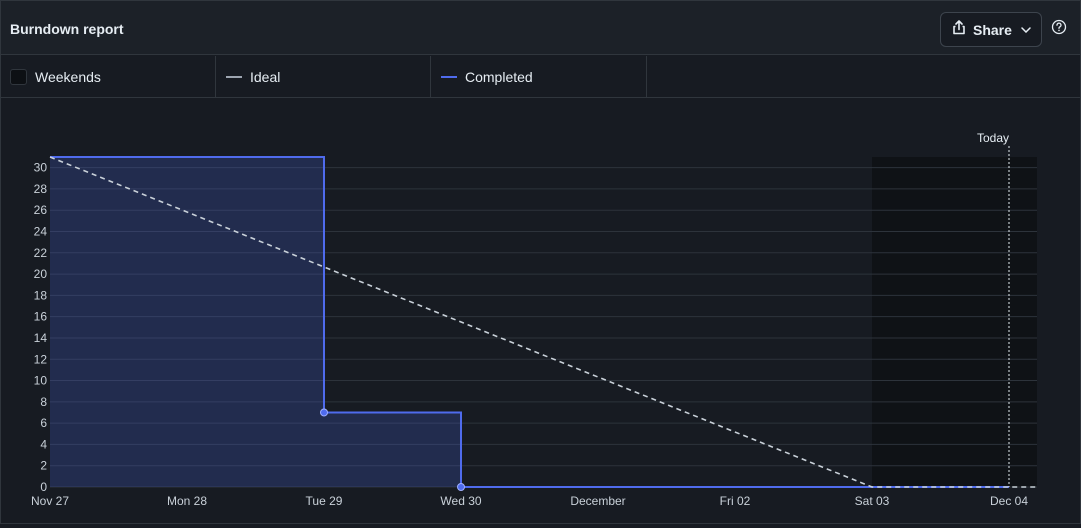 Image resolution: width=1081 pixels, height=528 pixels. I want to click on x-tick-label: Mon 28, so click(187, 501).